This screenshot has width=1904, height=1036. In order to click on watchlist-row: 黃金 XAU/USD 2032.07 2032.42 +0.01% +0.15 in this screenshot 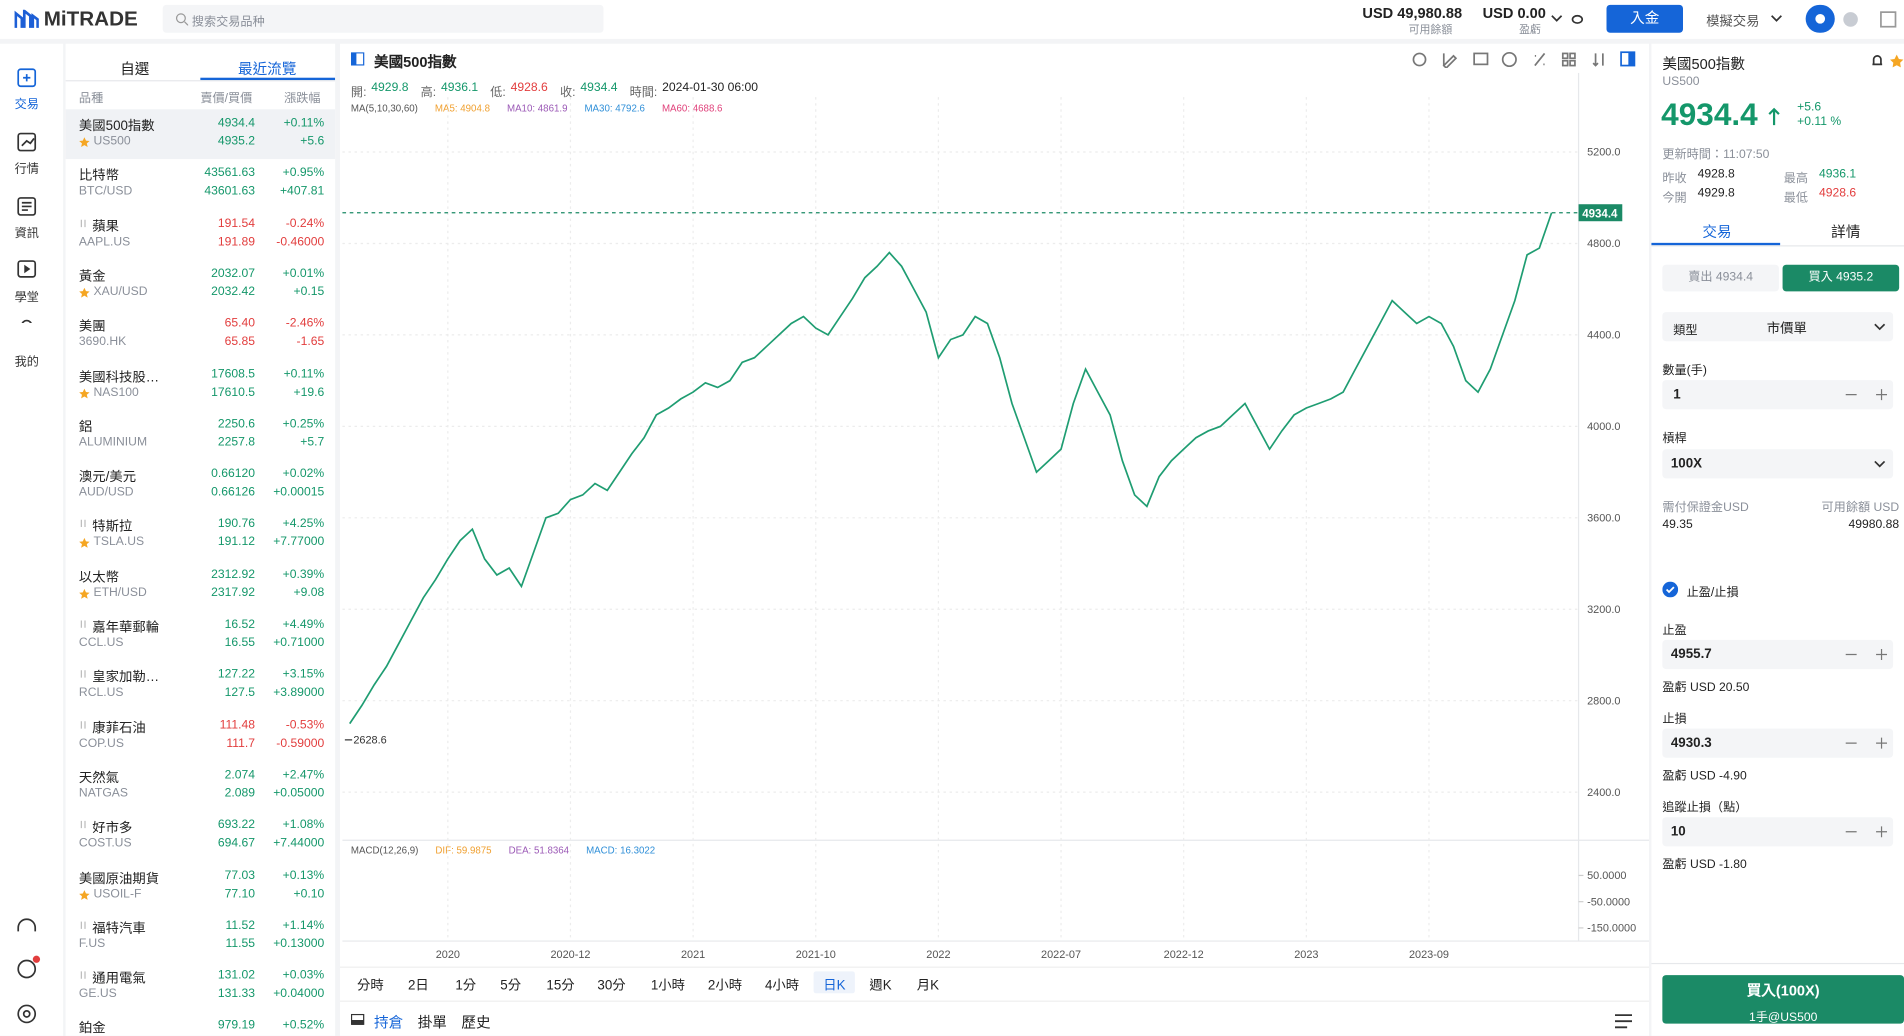, I will do `click(201, 285)`.